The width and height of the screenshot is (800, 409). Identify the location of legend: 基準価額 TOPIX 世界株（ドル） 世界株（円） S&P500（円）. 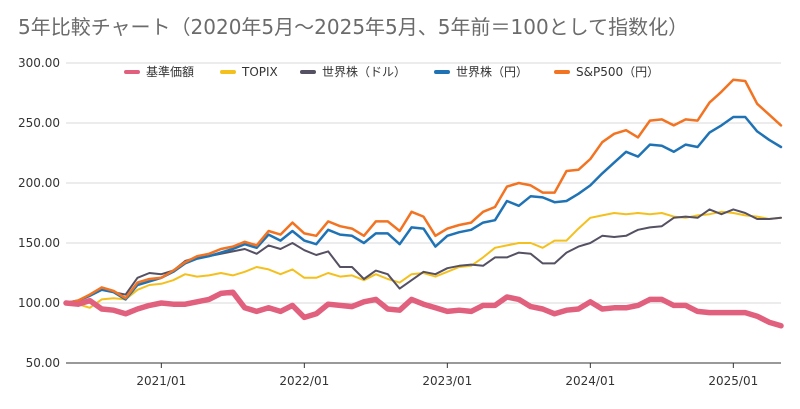
(391, 71).